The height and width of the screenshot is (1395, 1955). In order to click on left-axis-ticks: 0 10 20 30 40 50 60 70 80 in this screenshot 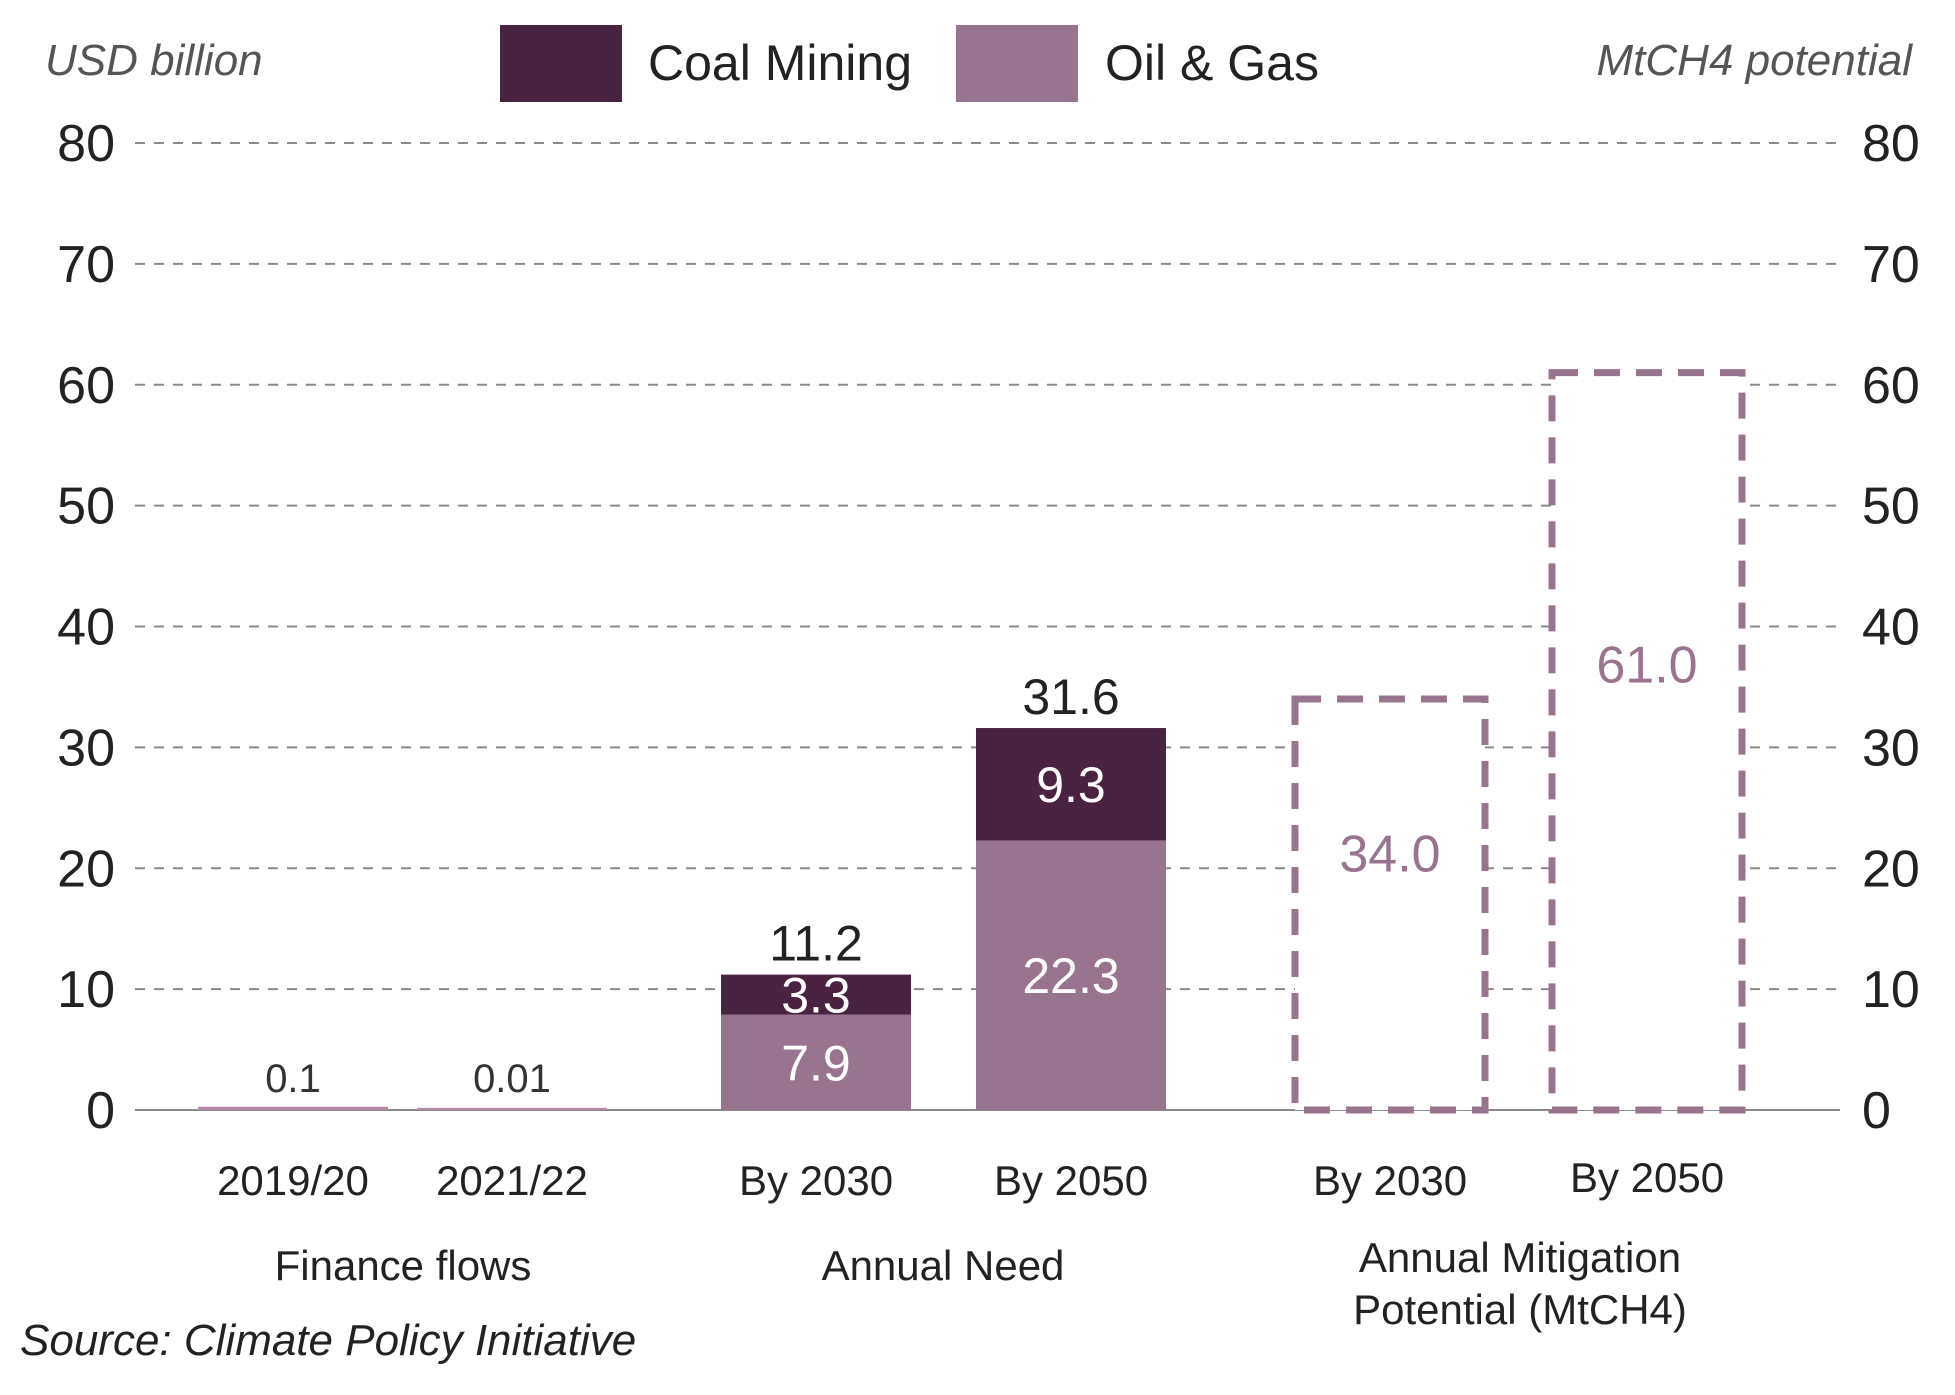, I will do `click(86, 627)`.